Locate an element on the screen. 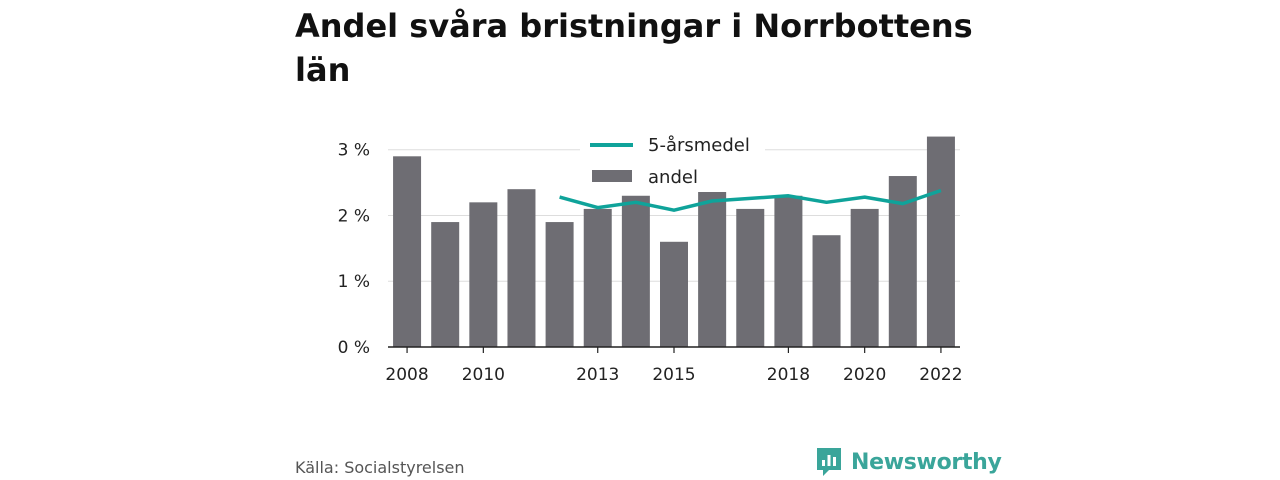 Image resolution: width=1280 pixels, height=480 pixels. y-tick-label: 0 % is located at coordinates (354, 348).